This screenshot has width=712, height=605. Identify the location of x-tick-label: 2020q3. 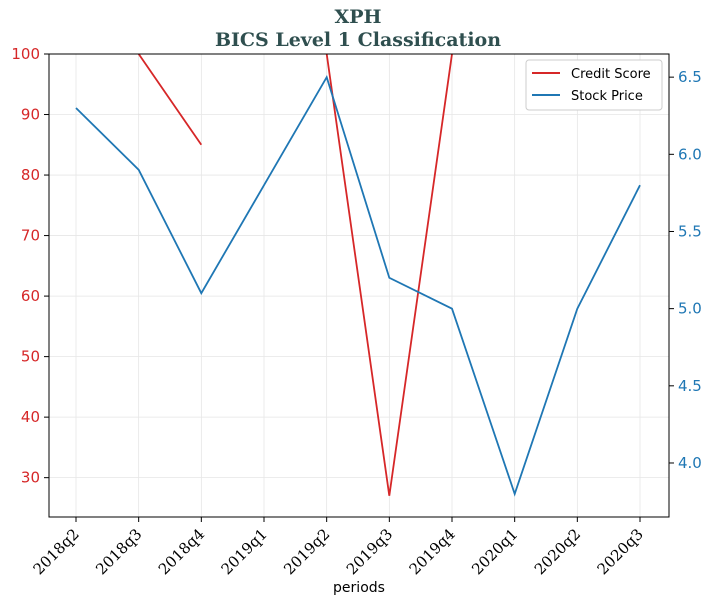
(620, 551).